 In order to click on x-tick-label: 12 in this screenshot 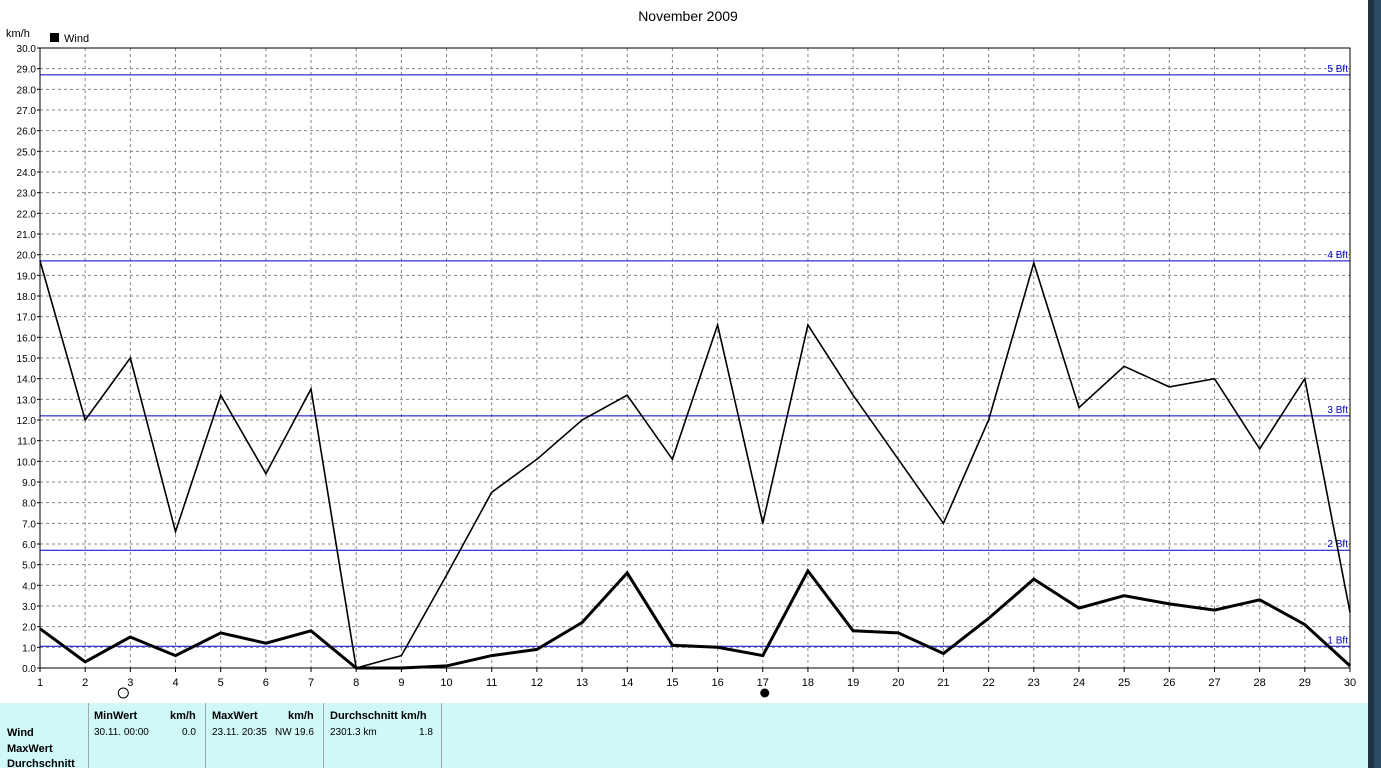, I will do `click(537, 683)`.